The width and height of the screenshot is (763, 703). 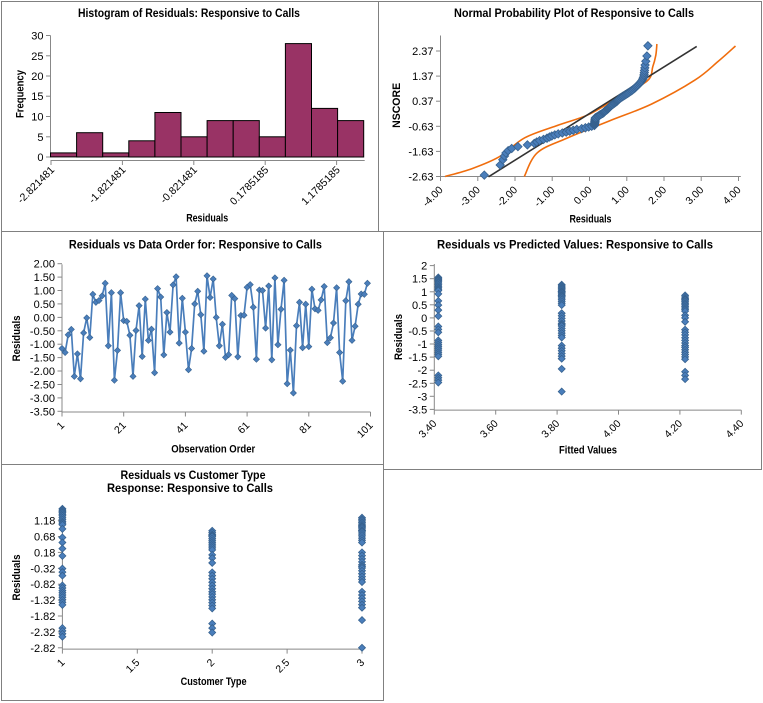 What do you see at coordinates (417, 384) in the screenshot?
I see `svg-text: -2.5` at bounding box center [417, 384].